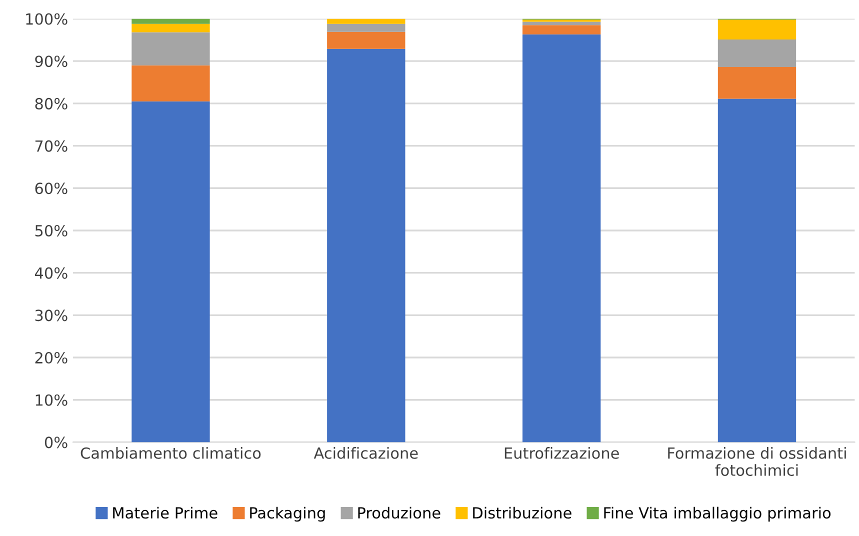 The width and height of the screenshot is (859, 536). I want to click on y-tick-label: 50%, so click(51, 230).